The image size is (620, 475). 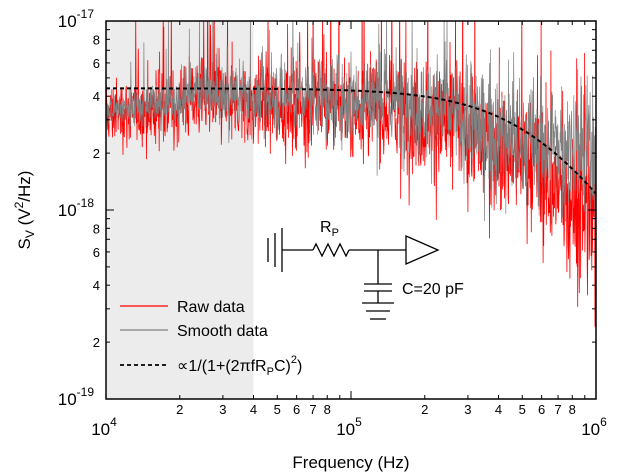 I want to click on legend-label-fit: ∝1/(1+(2πfRPC)2), so click(x=239, y=366).